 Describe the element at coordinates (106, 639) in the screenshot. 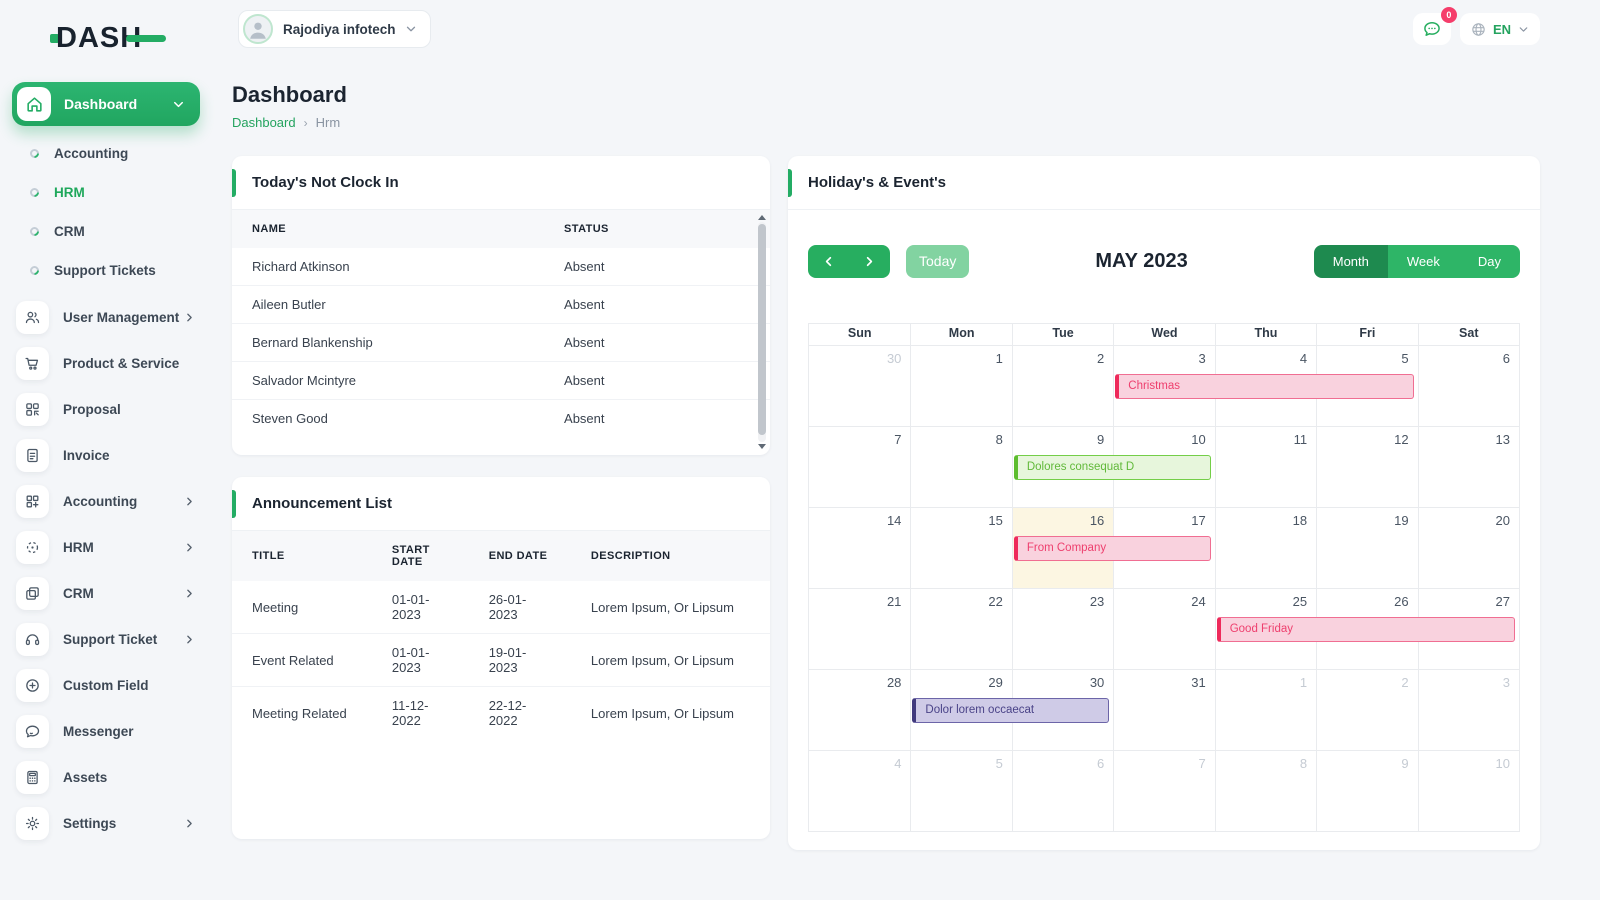

I see `sidebar-item-support-ticket: Support Ticket` at that location.